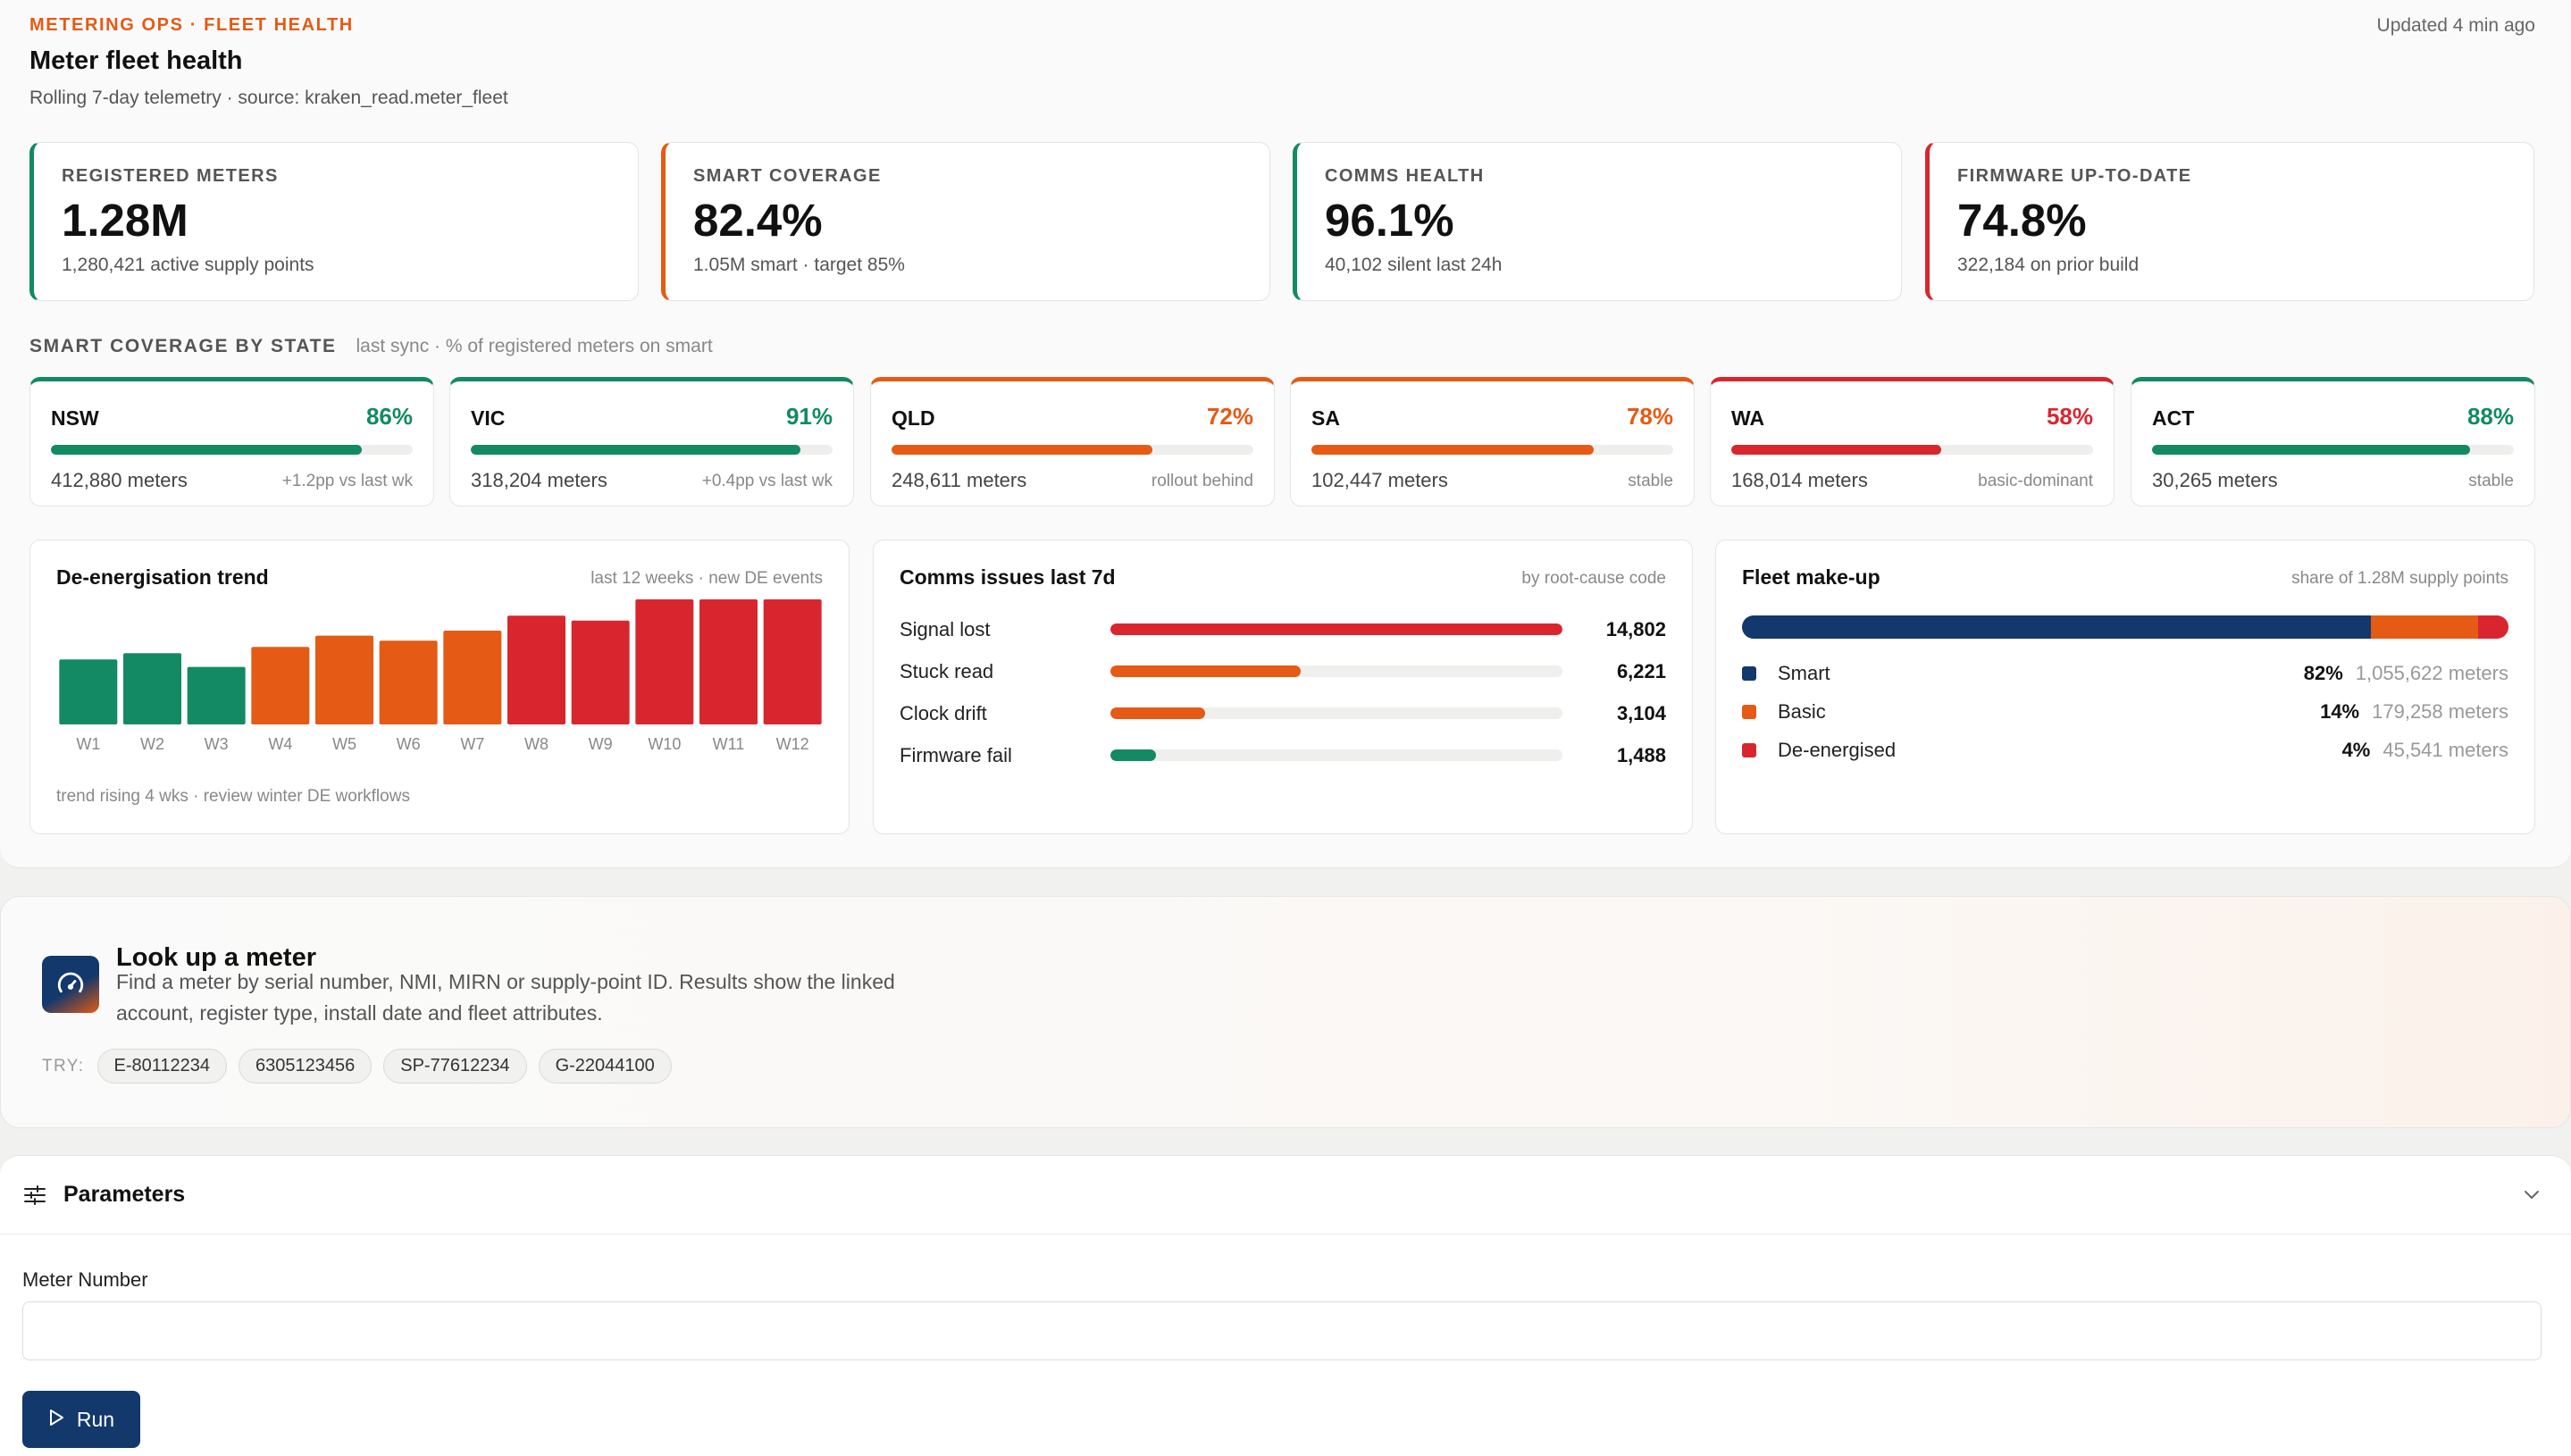  What do you see at coordinates (913, 418) in the screenshot?
I see `state-name: QLD` at bounding box center [913, 418].